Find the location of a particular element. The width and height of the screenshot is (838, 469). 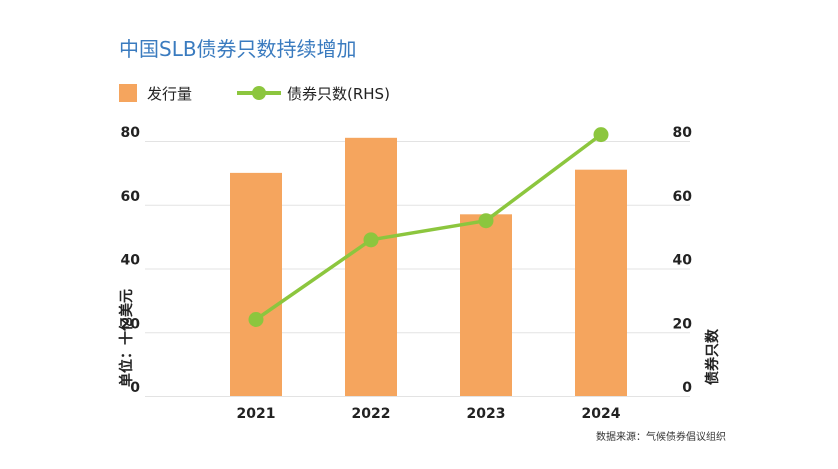

y-tick-label: 80 is located at coordinates (131, 133).